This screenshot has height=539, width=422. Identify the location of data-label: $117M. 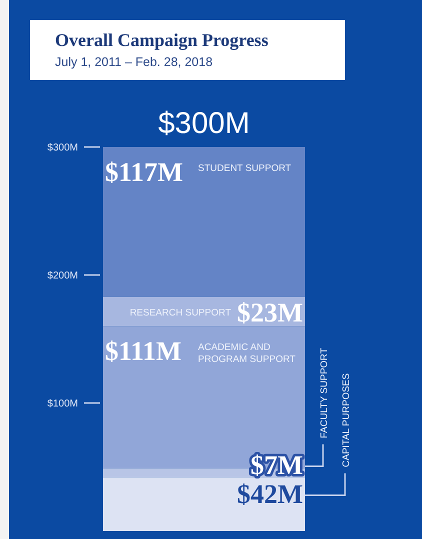
(144, 172).